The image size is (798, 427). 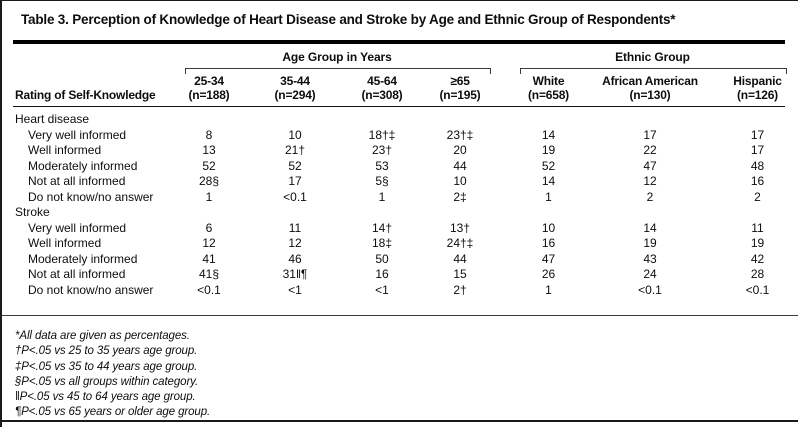 I want to click on column-header-range: Hispanic, so click(x=757, y=81).